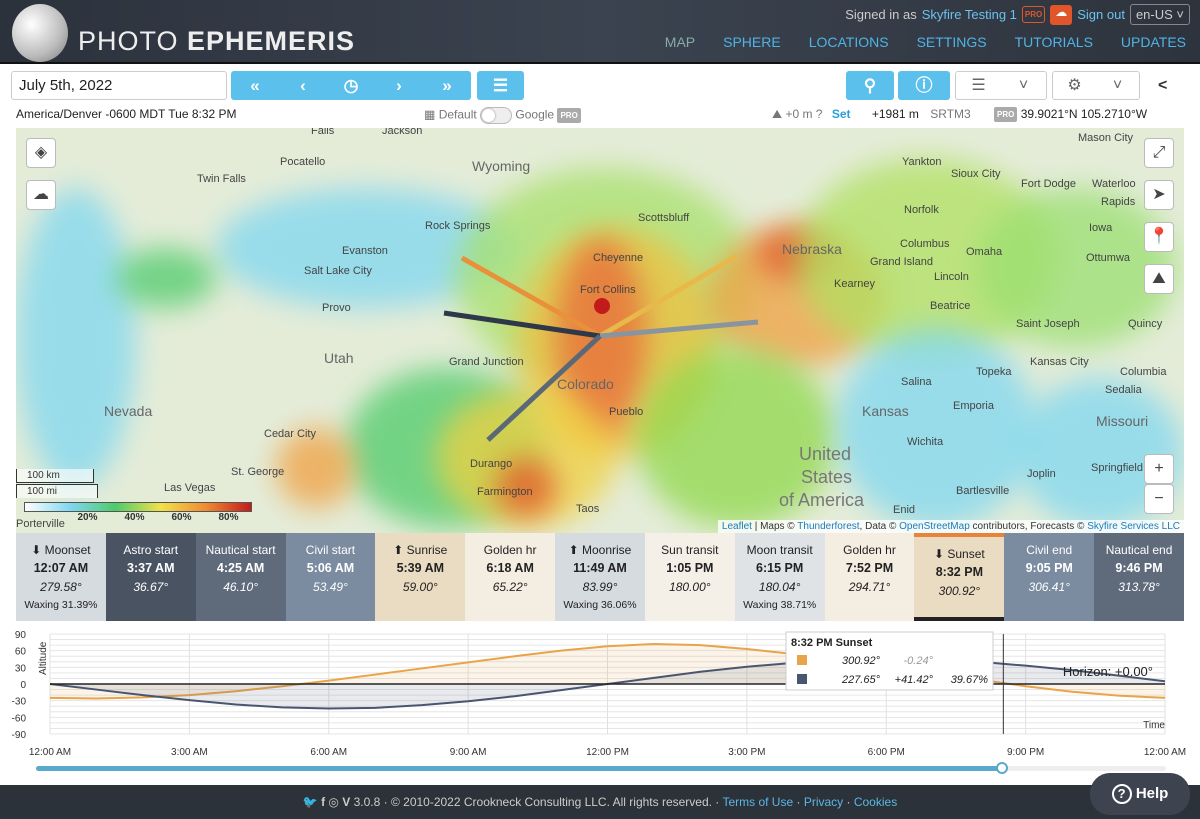  What do you see at coordinates (934, 526) in the screenshot?
I see `osm-link: OpenStreetMap` at bounding box center [934, 526].